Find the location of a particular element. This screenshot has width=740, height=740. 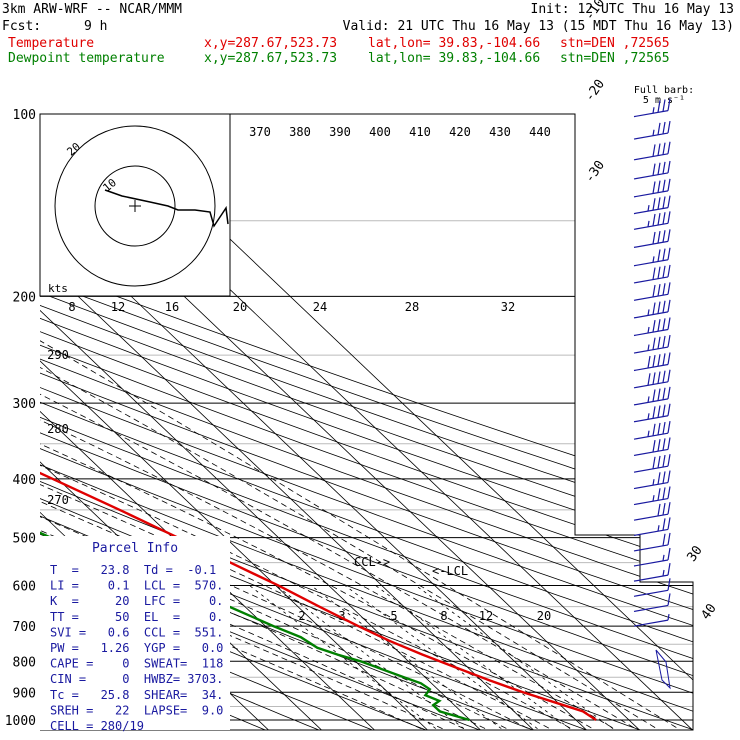

mixing-ratio-label: 5 is located at coordinates (393, 616).